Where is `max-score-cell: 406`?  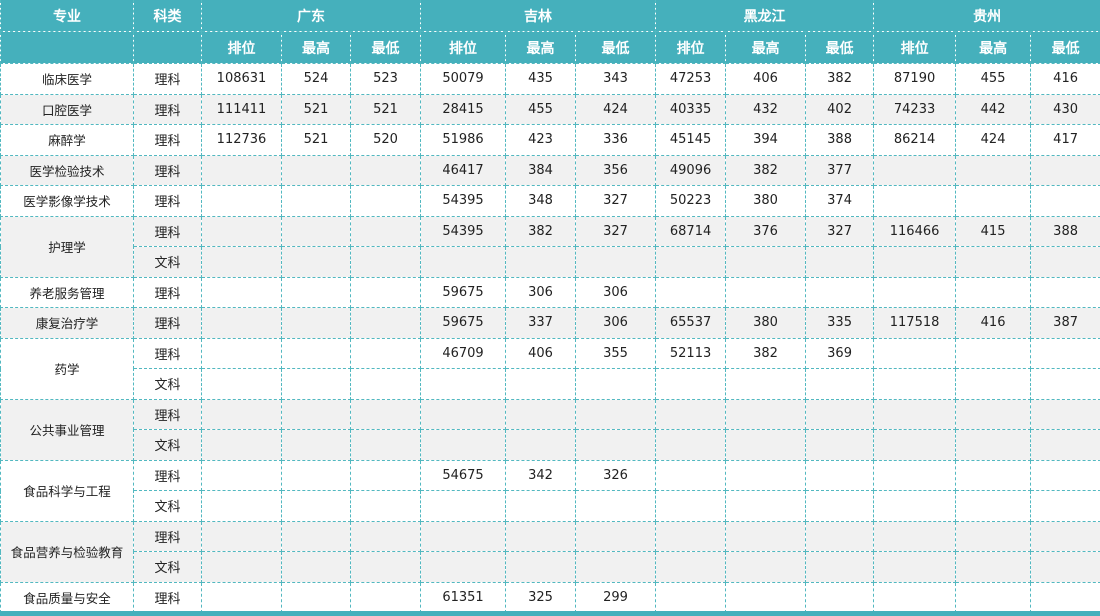 max-score-cell: 406 is located at coordinates (541, 353).